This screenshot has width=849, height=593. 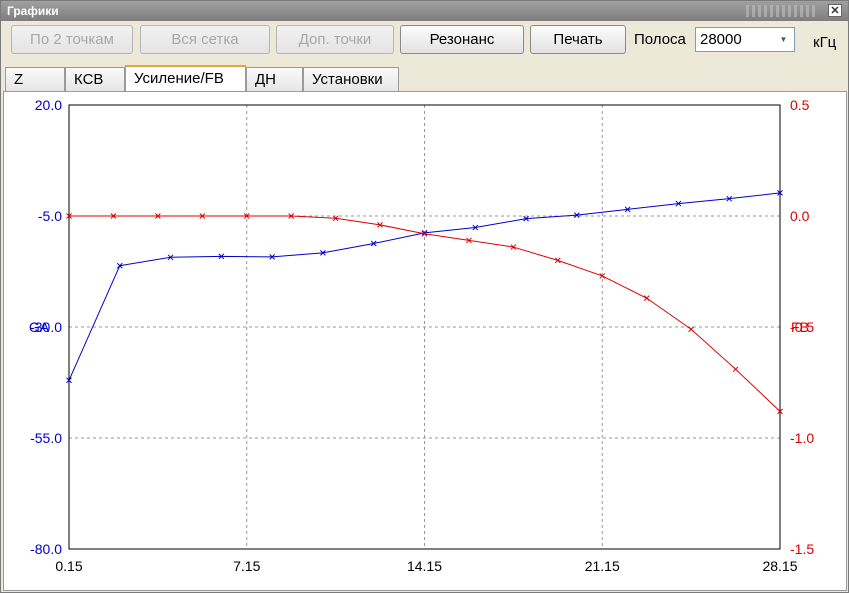 I want to click on band-label: Полоса, so click(x=660, y=39).